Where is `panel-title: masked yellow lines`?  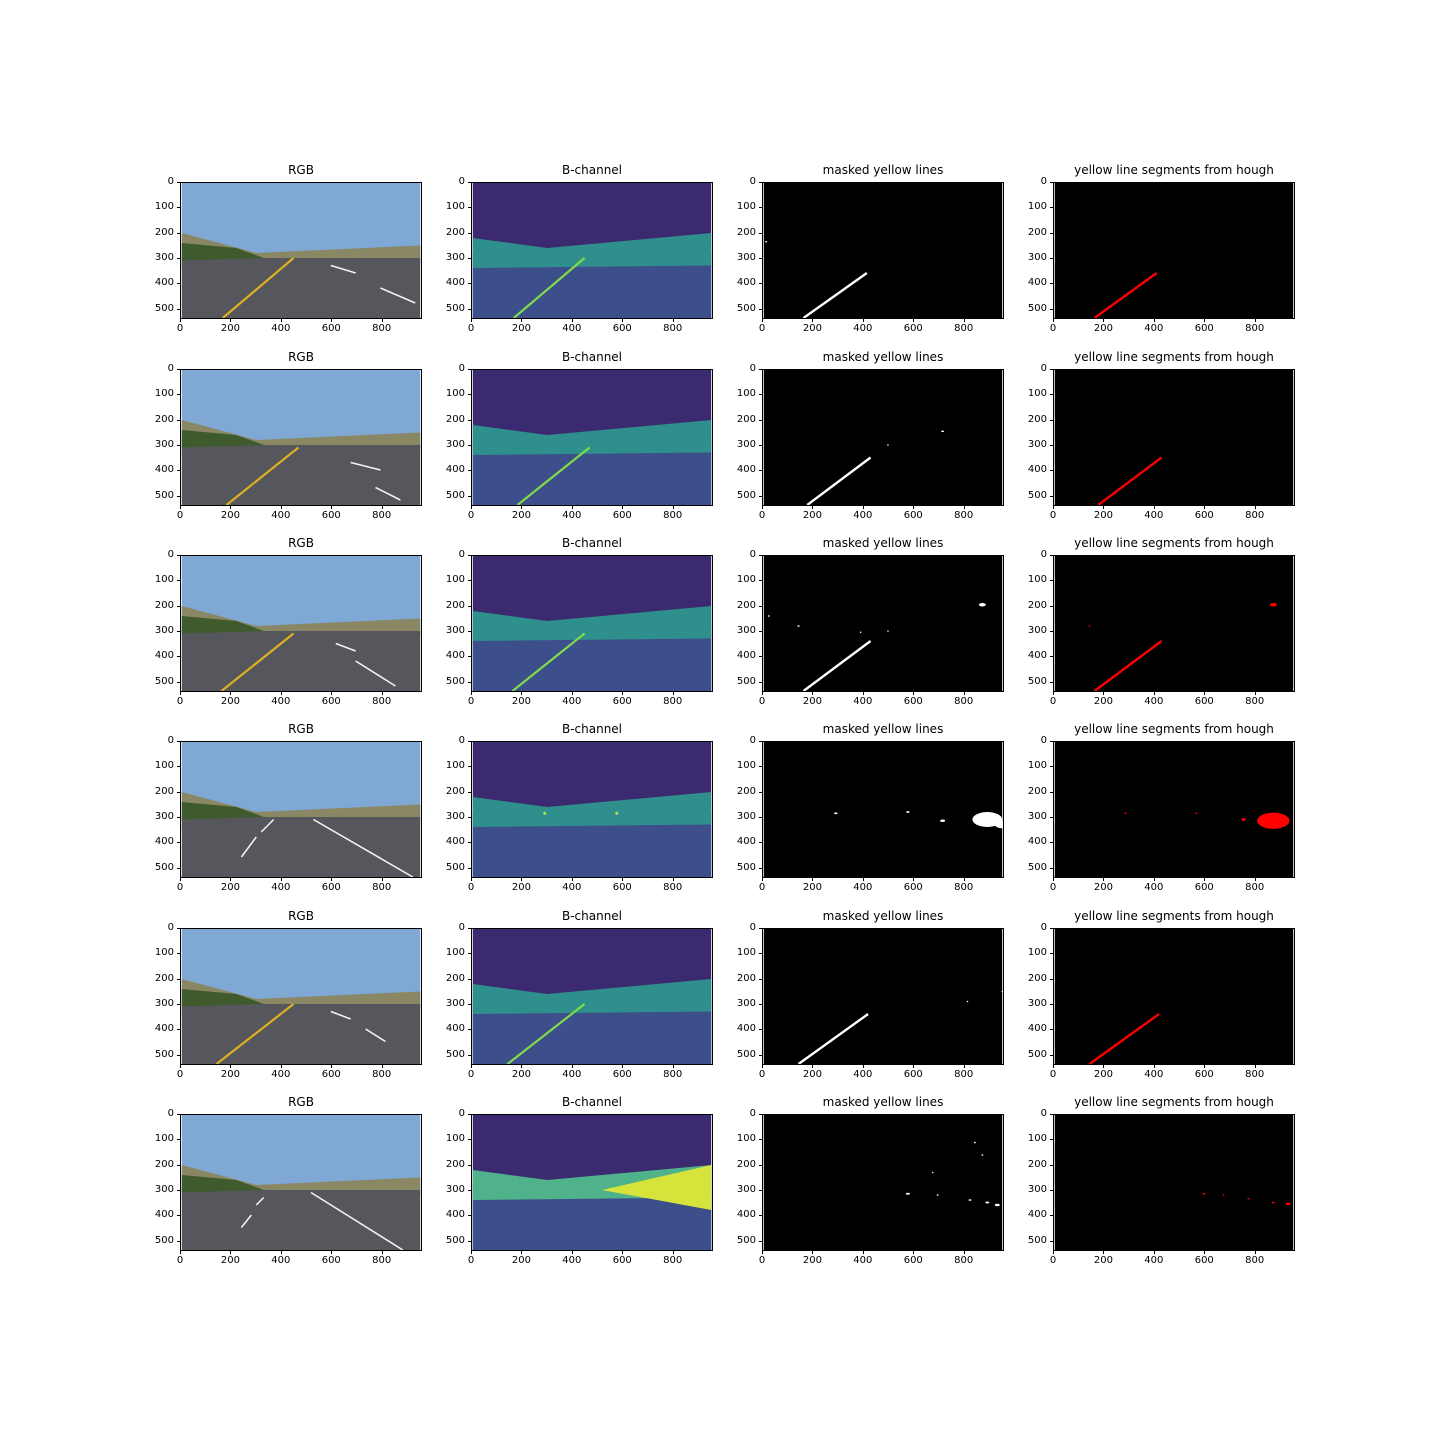 panel-title: masked yellow lines is located at coordinates (883, 1102).